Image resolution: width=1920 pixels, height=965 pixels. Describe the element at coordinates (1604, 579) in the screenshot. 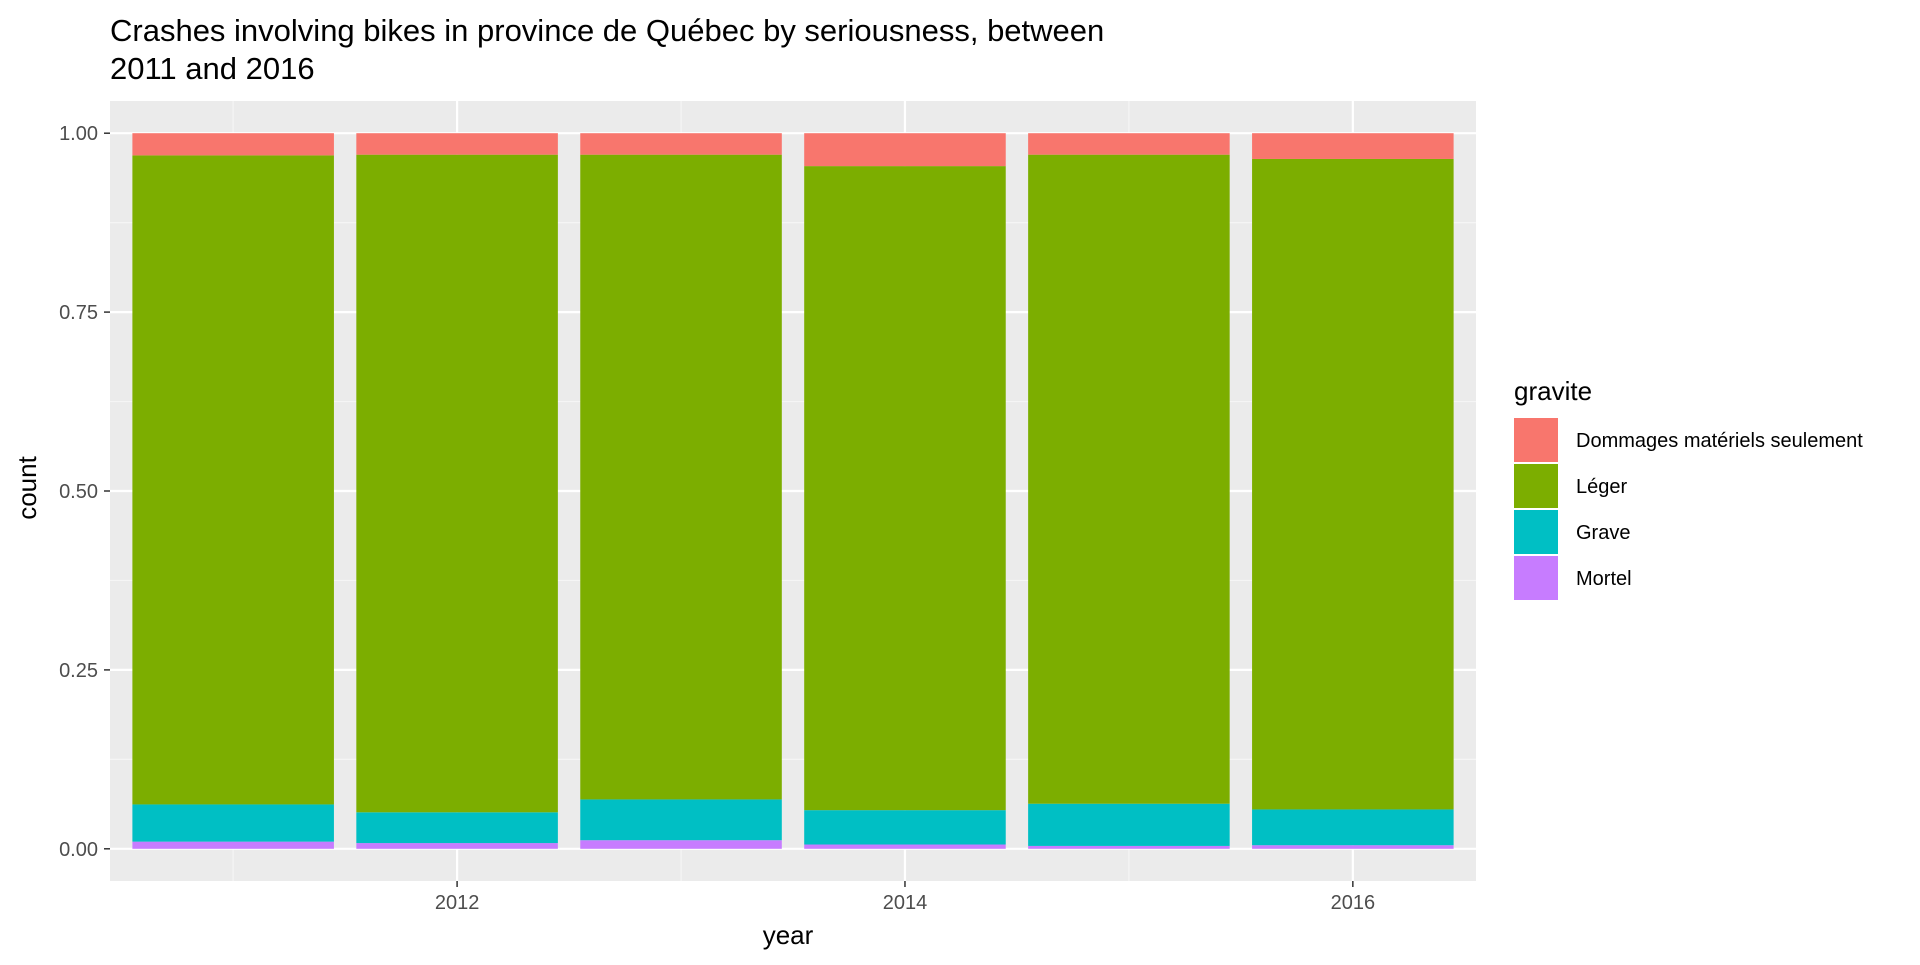

I see `legend-label: Mortel` at that location.